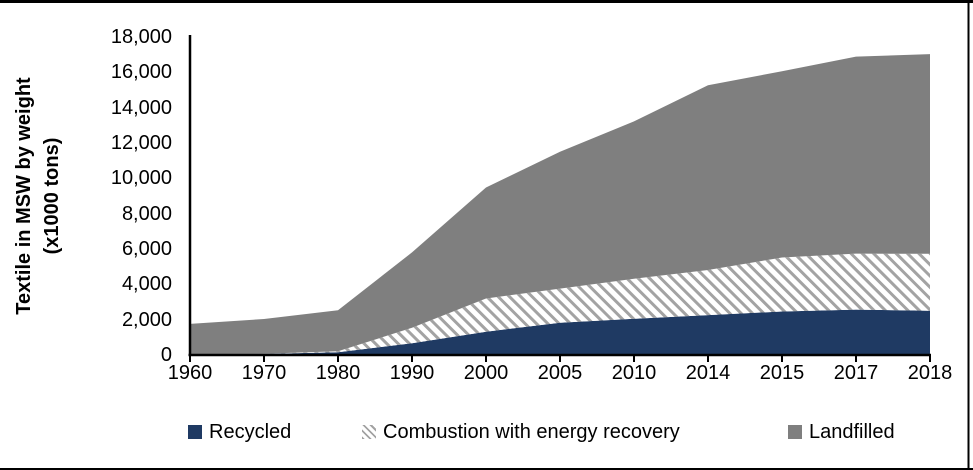 This screenshot has width=973, height=470. What do you see at coordinates (531, 431) in the screenshot?
I see `legend-label-combustion: Combustion with energy recovery` at bounding box center [531, 431].